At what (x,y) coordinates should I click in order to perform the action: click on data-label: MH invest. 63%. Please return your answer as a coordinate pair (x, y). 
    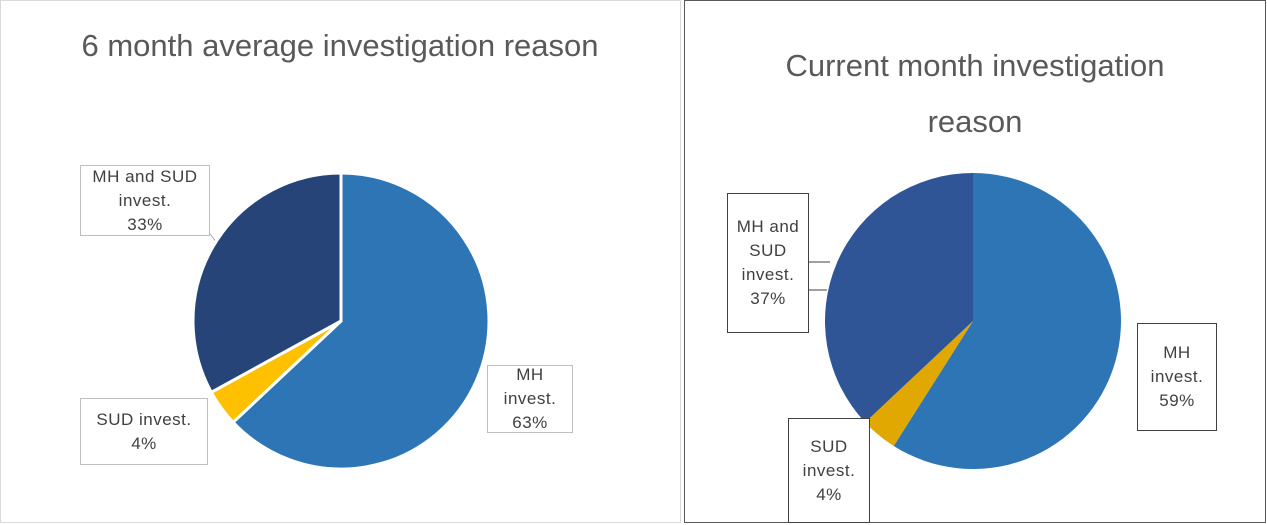
    Looking at the image, I should click on (530, 399).